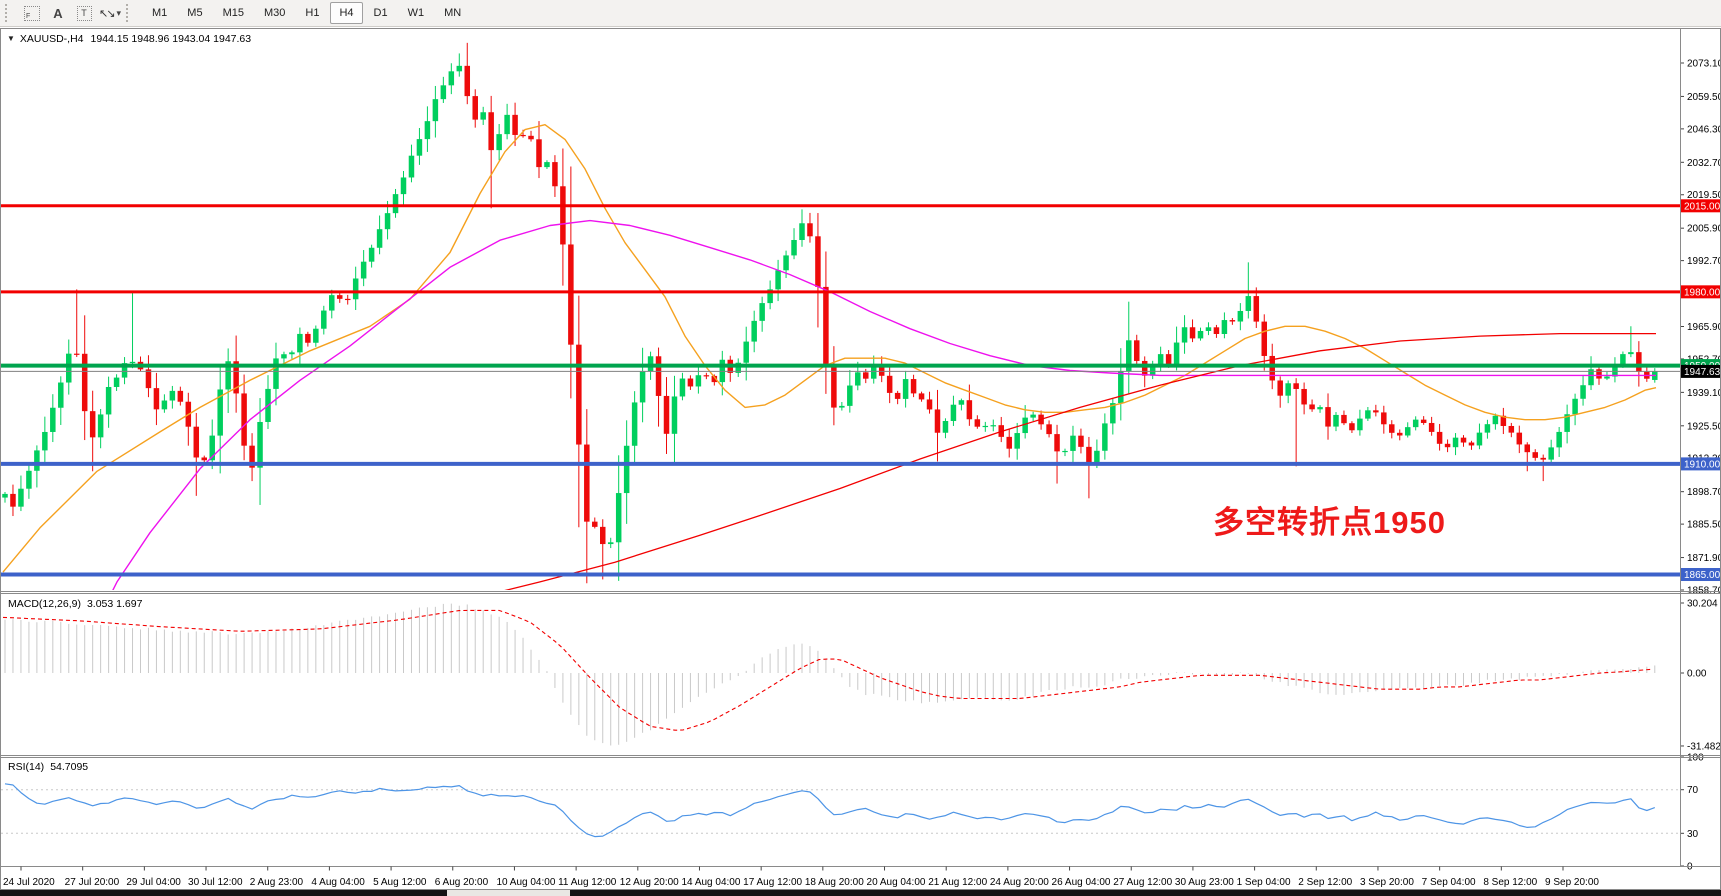  I want to click on macd-indicator-label: MACD(12,26,9) 3.053 1.697, so click(75, 604).